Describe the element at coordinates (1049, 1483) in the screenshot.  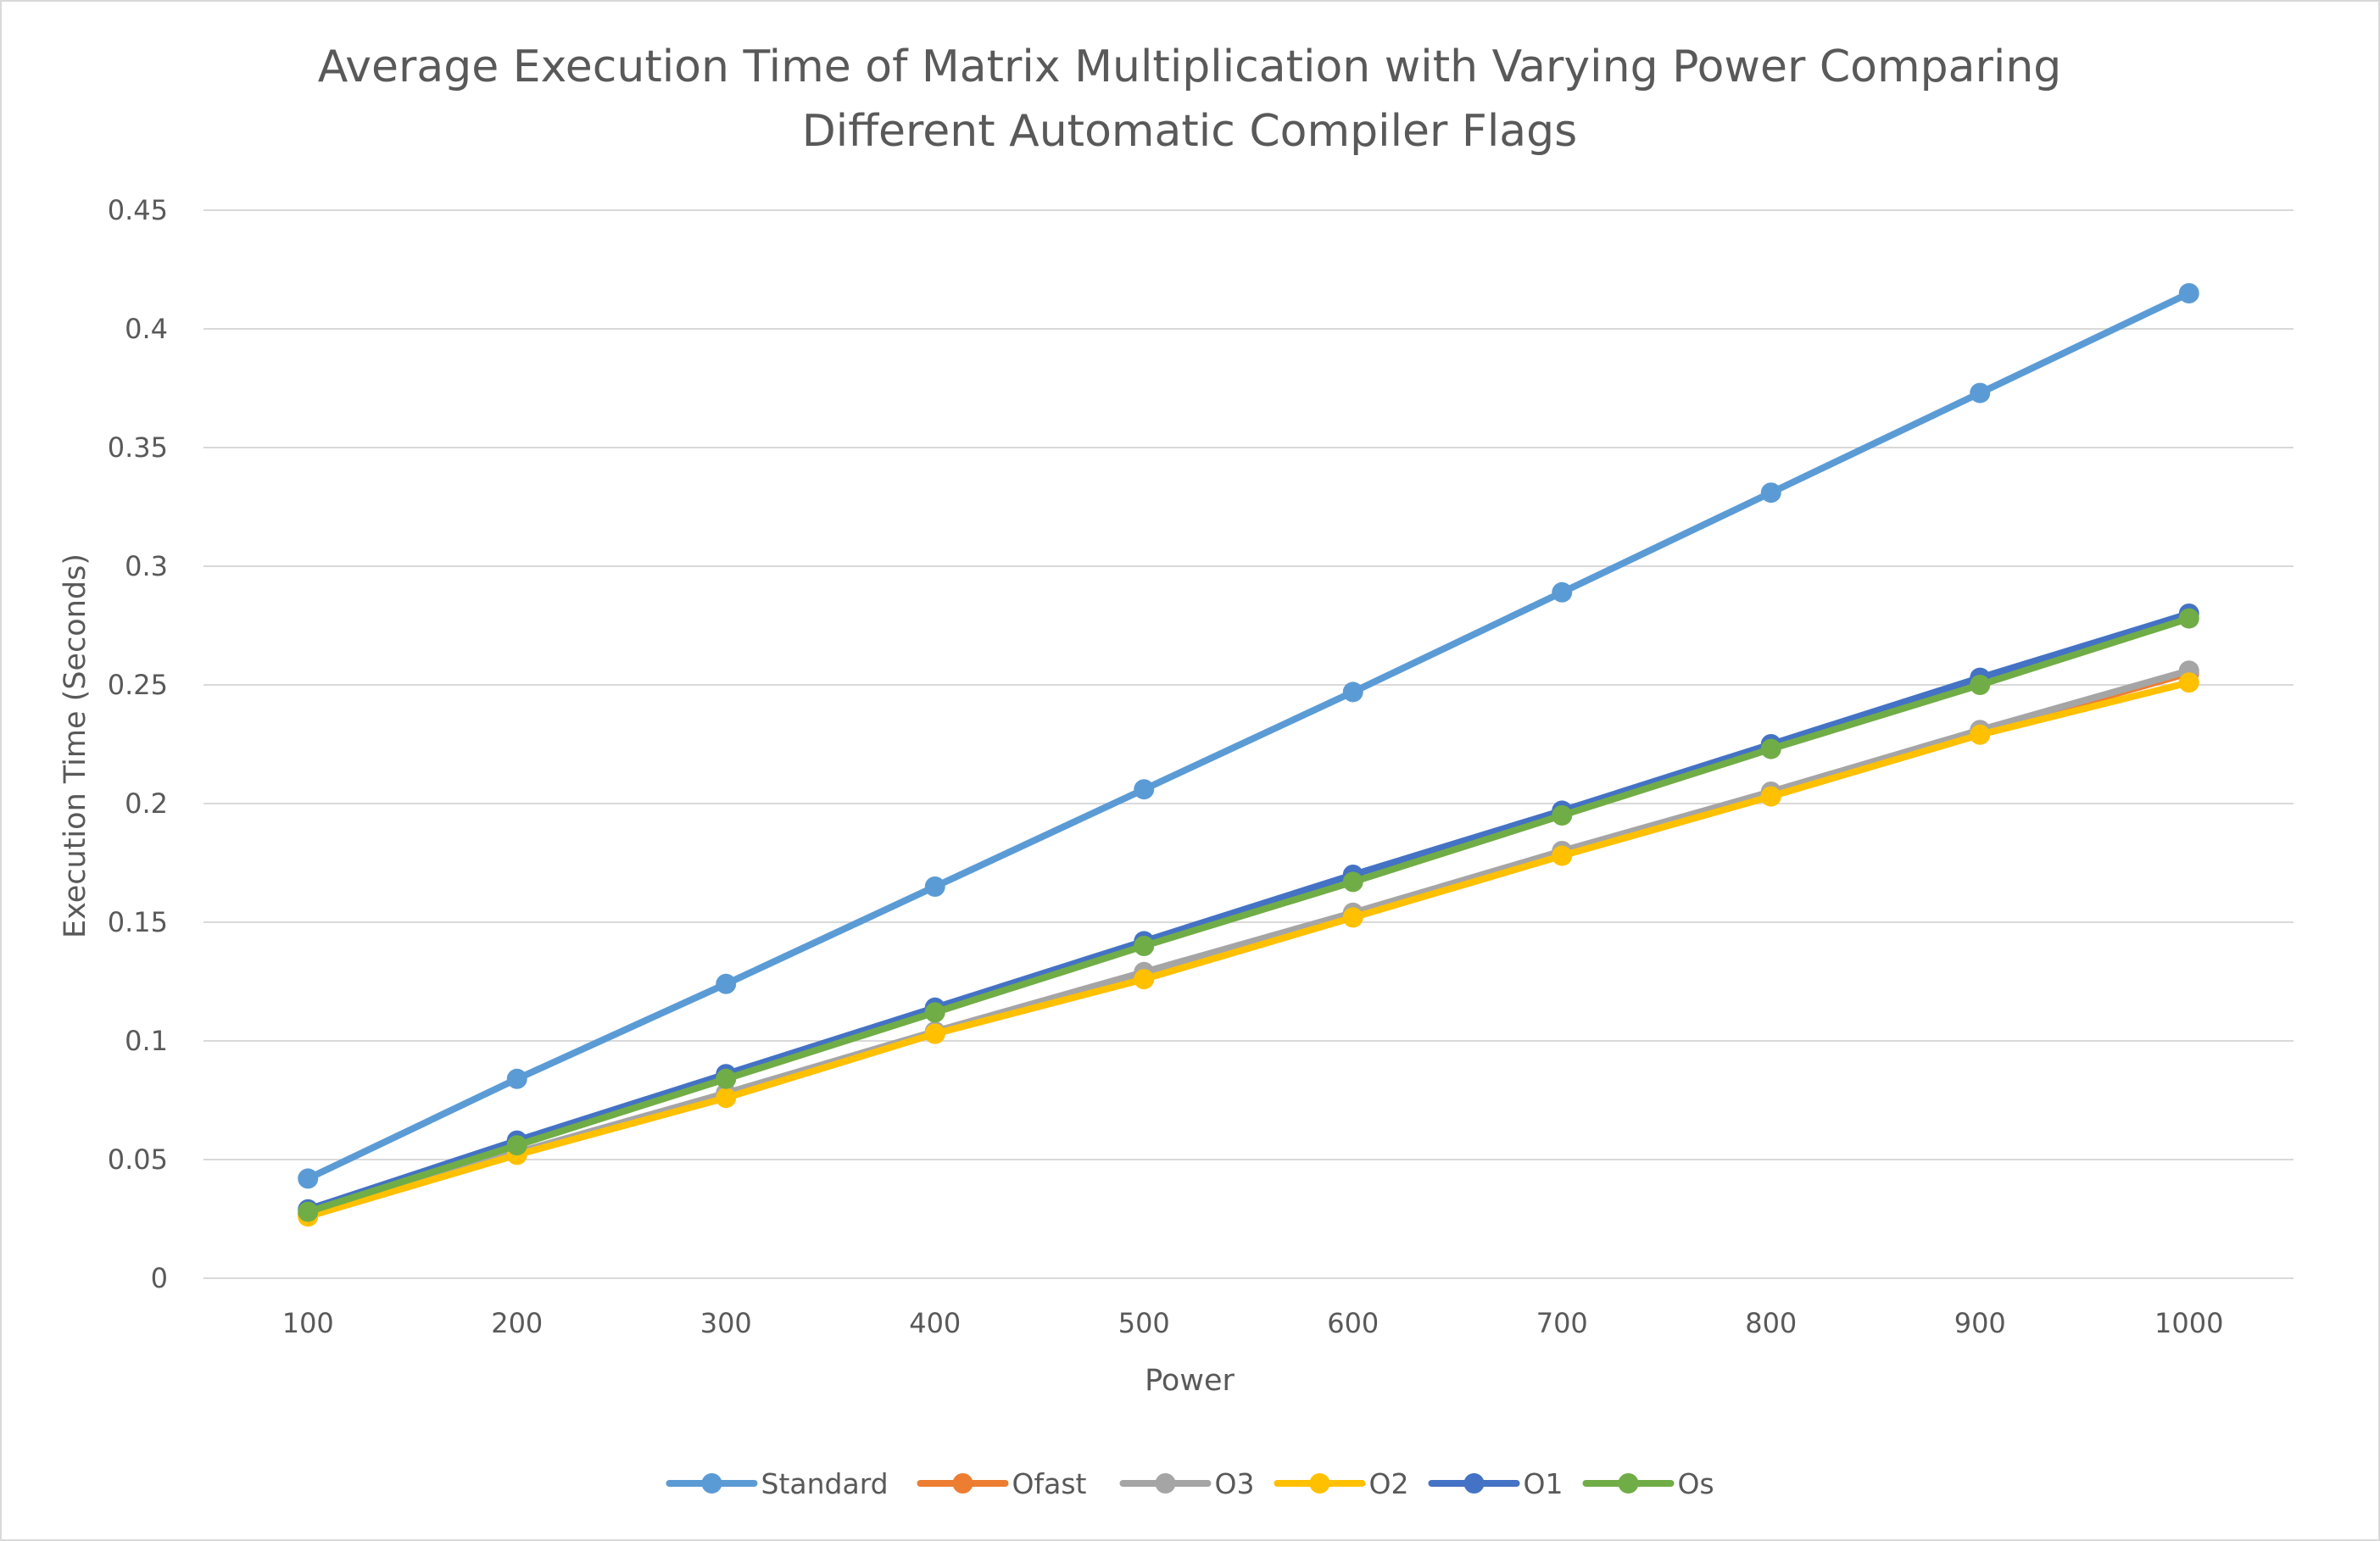
I see `legend-label: Ofast` at that location.